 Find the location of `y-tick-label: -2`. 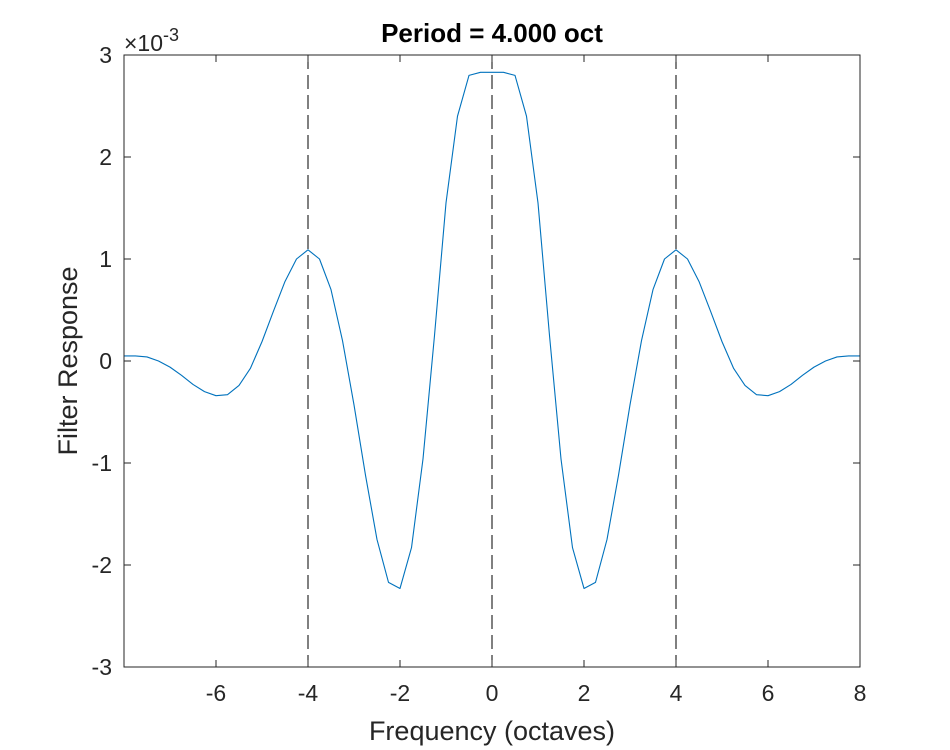

y-tick-label: -2 is located at coordinates (102, 565).